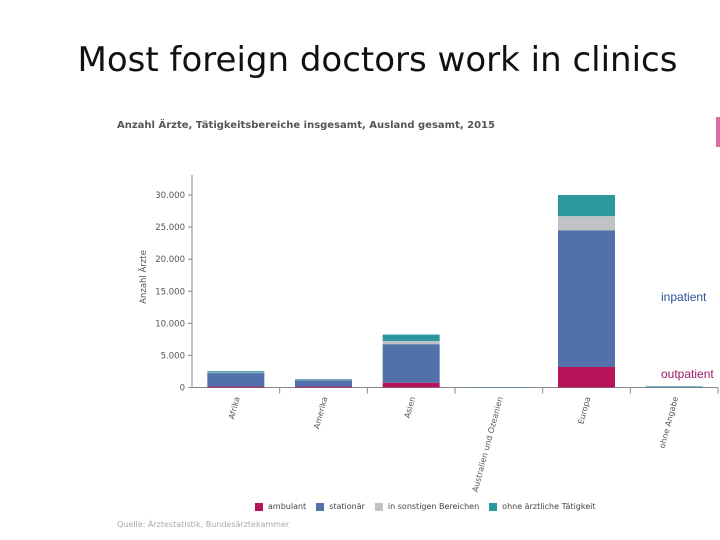 Image resolution: width=720 pixels, height=540 pixels. I want to click on x-category-label: Asien, so click(410, 407).